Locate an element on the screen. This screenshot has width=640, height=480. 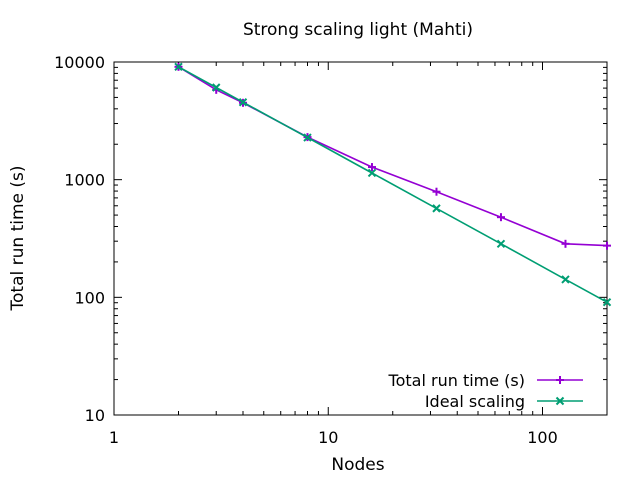
y-tick-label: 100 is located at coordinates (89, 297).